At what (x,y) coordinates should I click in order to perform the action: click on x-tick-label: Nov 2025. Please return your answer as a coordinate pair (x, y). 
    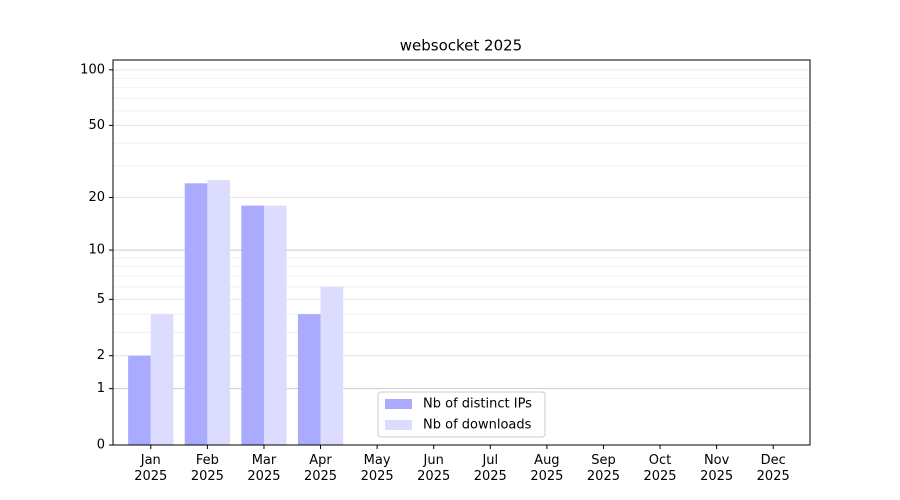
    Looking at the image, I should click on (717, 468).